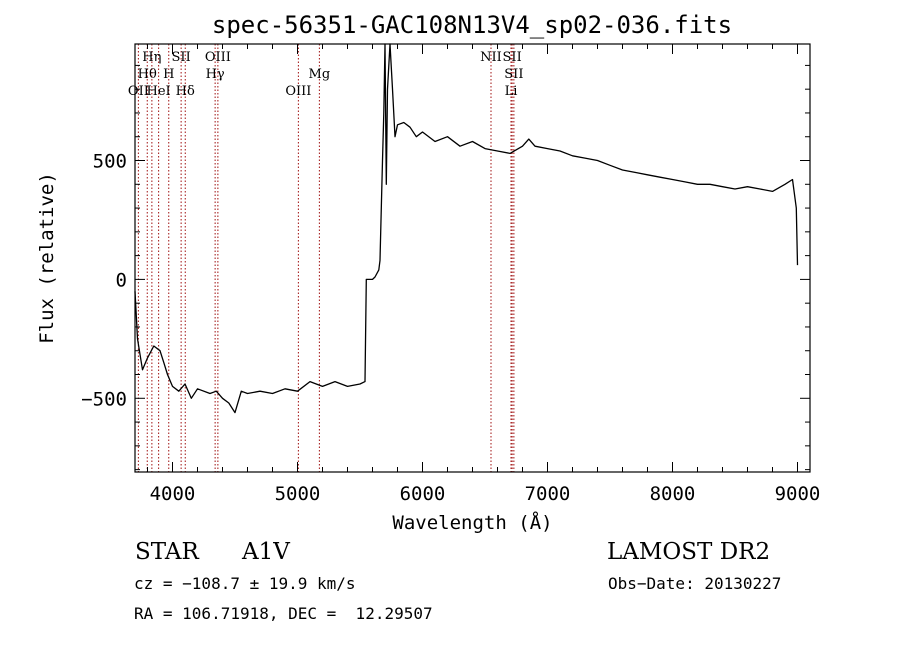 The width and height of the screenshot is (900, 649). I want to click on line-label: Hδ, so click(185, 91).